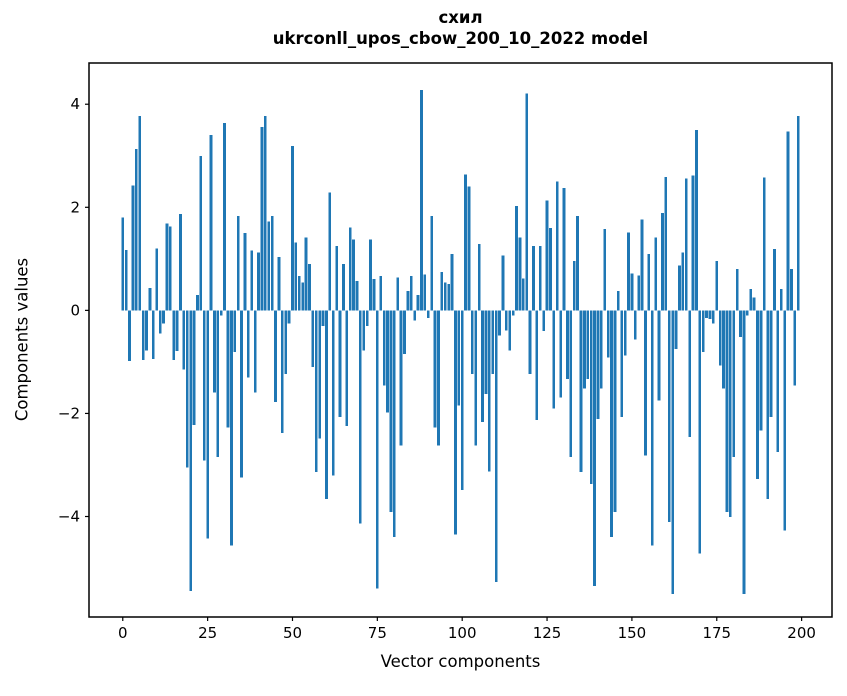  What do you see at coordinates (69, 517) in the screenshot?
I see `y-tick-label: −4` at bounding box center [69, 517].